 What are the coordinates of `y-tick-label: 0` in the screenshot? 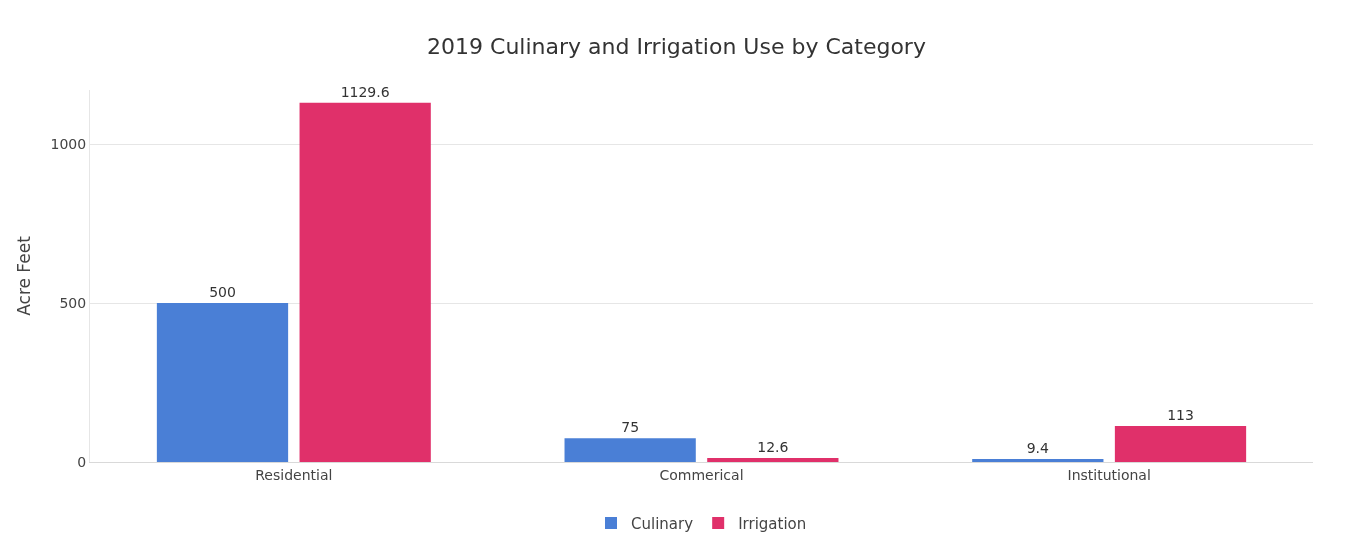 It's located at (82, 461).